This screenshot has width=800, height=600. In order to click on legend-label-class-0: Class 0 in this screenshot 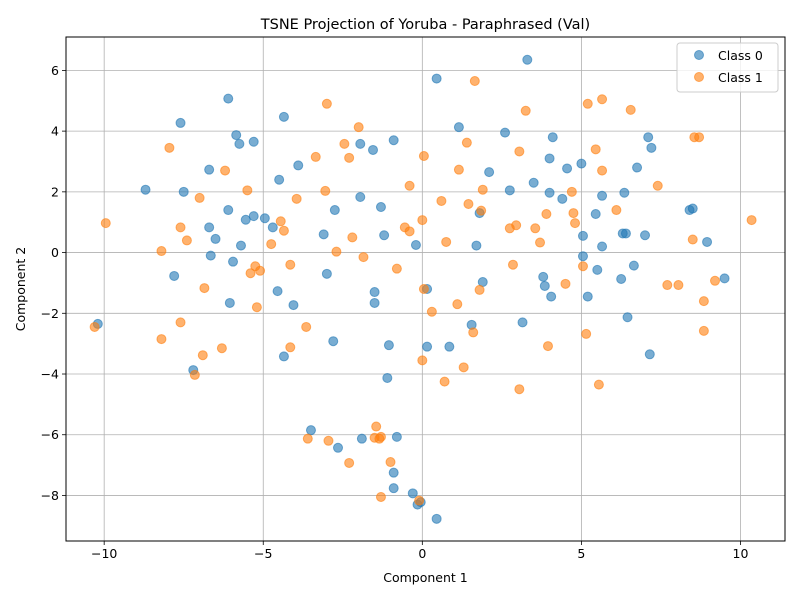, I will do `click(740, 55)`.